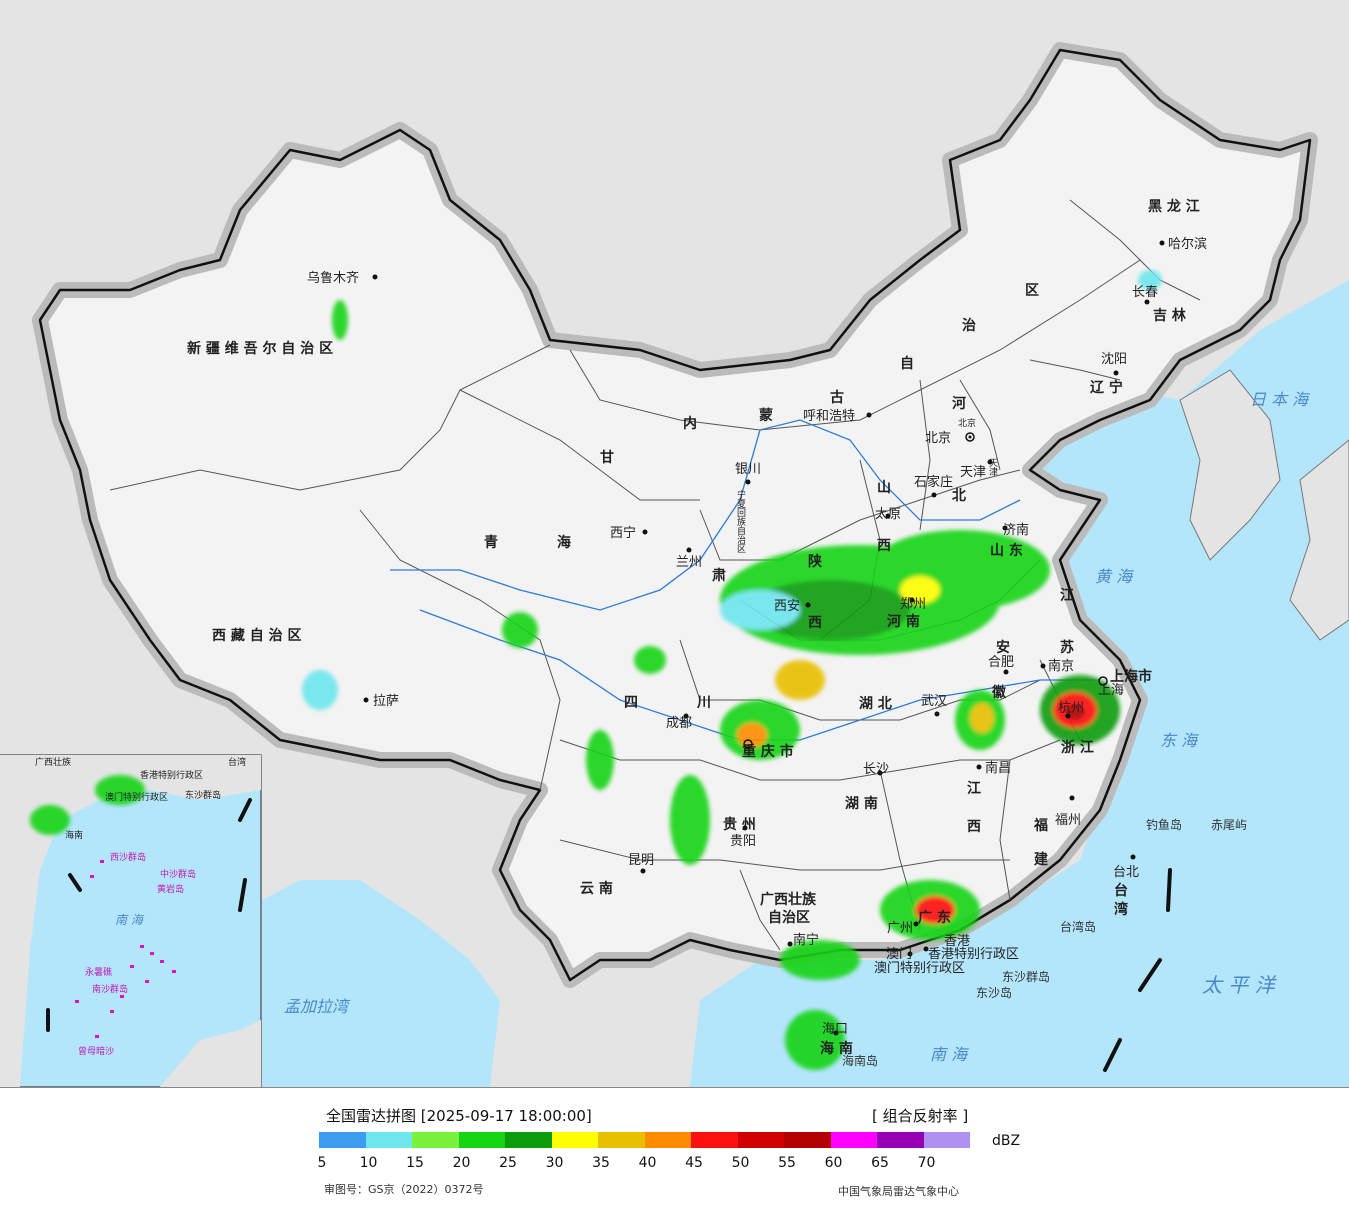 The width and height of the screenshot is (1349, 1209). I want to click on legend-ticks: 5 10 15 20 25 30 35 40 45 50 55 60 65 70, so click(674, 1165).